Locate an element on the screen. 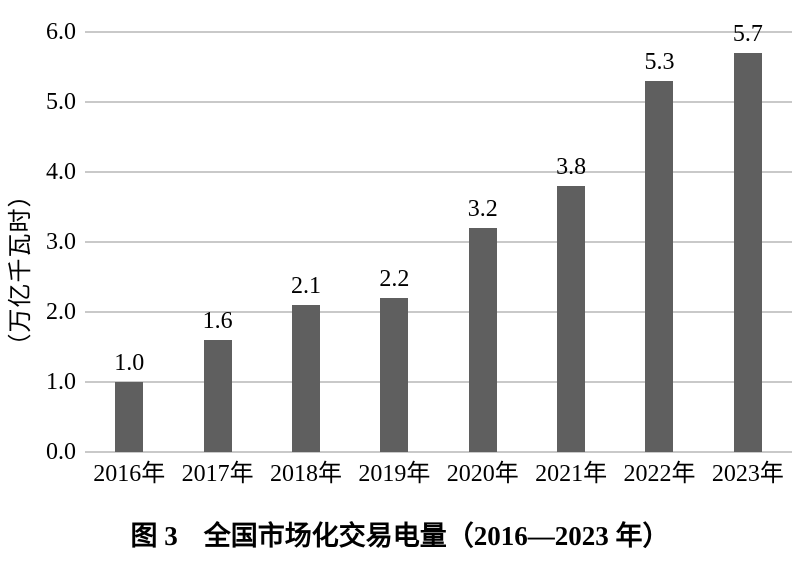 The image size is (800, 570). bar-value-label: 5.3 is located at coordinates (659, 62).